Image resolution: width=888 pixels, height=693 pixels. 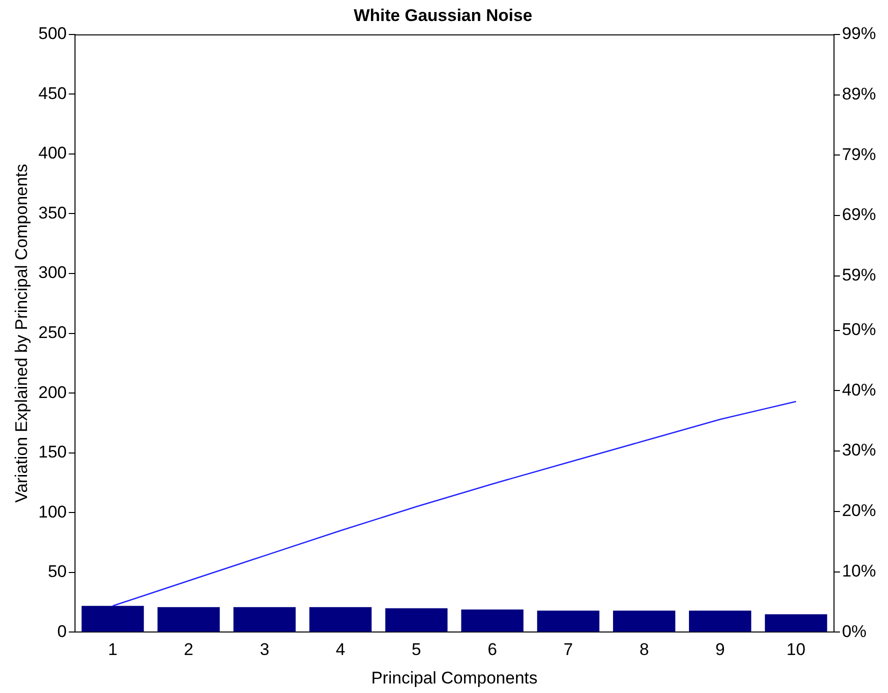 What do you see at coordinates (859, 450) in the screenshot?
I see `y2-tick-label: 30%` at bounding box center [859, 450].